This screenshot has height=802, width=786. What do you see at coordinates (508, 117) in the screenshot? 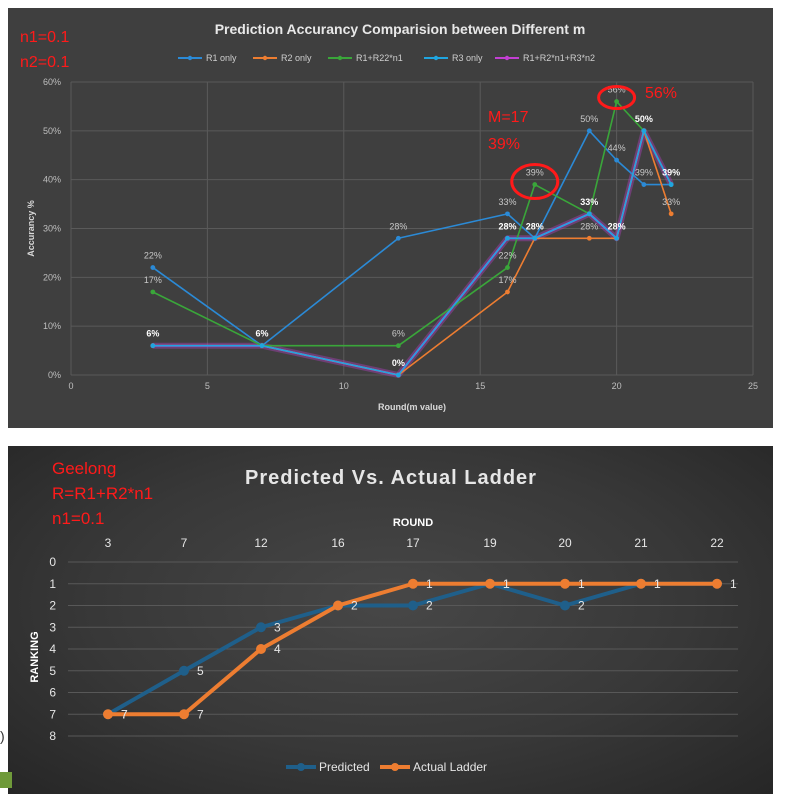
I see `annotation-text: M=17` at bounding box center [508, 117].